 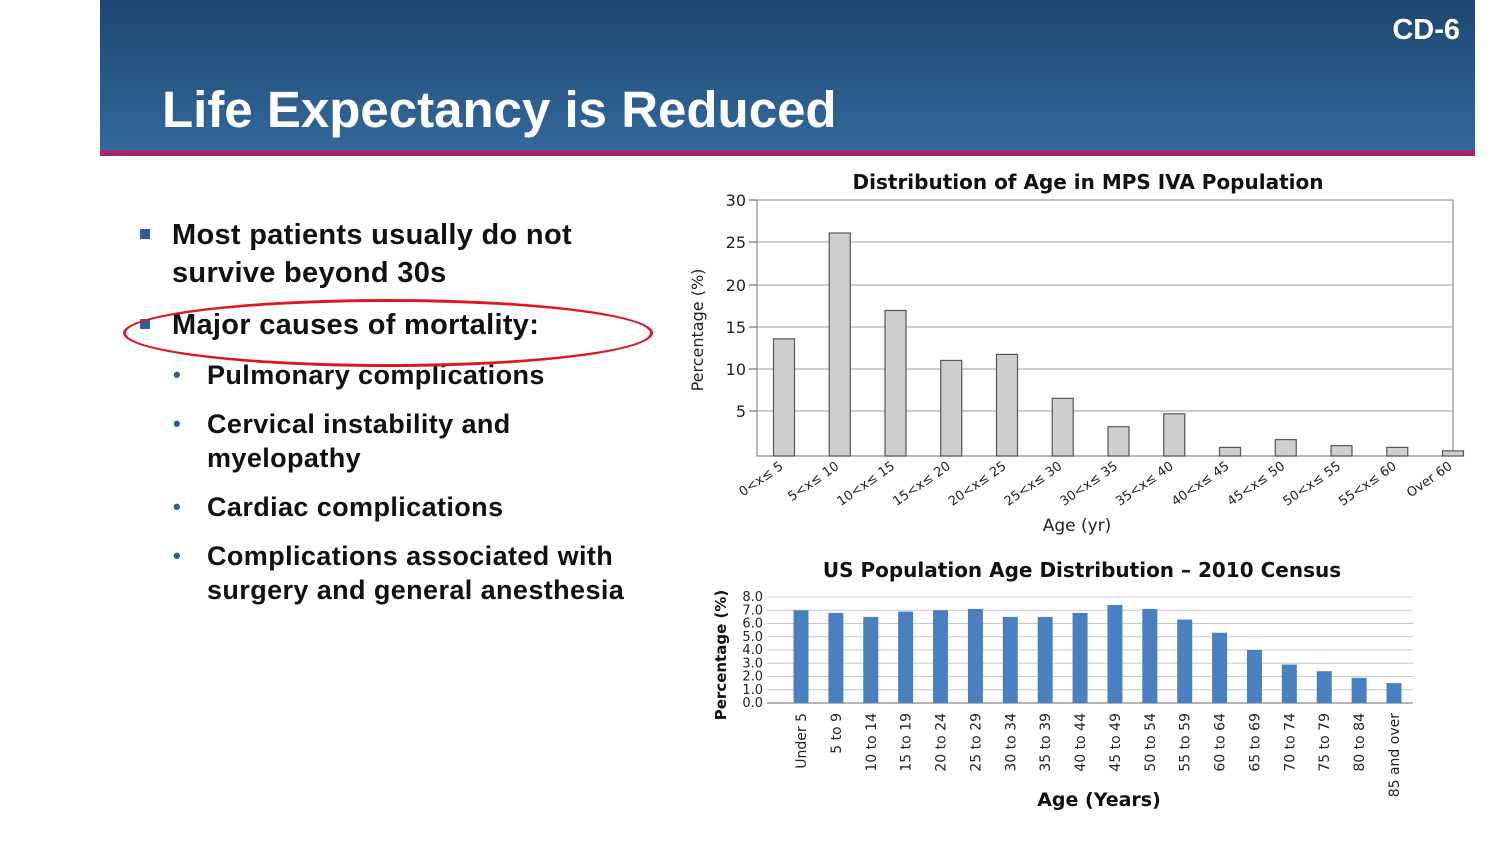 I want to click on chart2-xtick-label: 80 to 84, so click(x=1360, y=742).